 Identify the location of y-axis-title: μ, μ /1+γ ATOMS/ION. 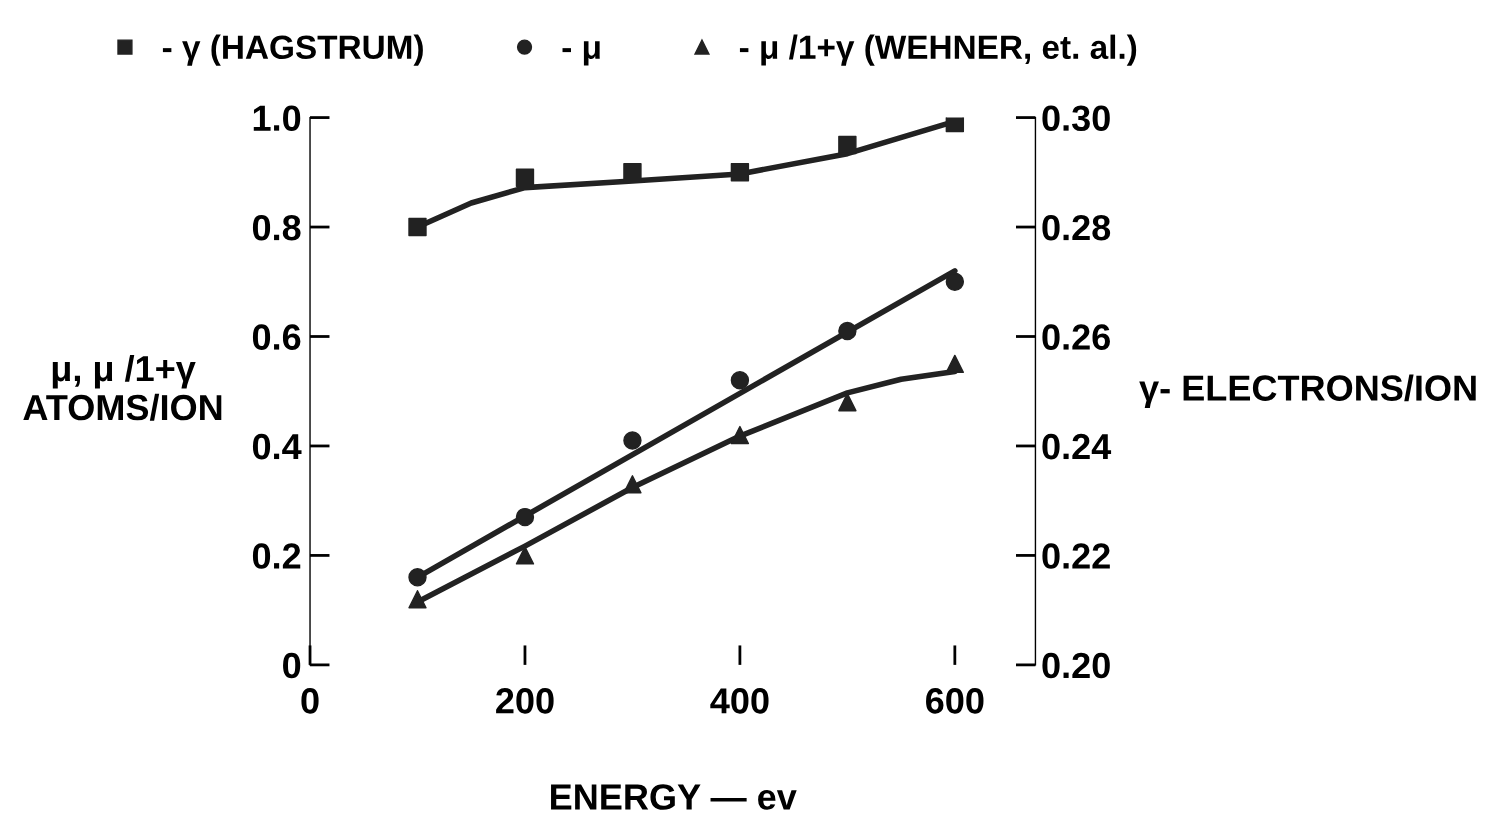
(122, 387).